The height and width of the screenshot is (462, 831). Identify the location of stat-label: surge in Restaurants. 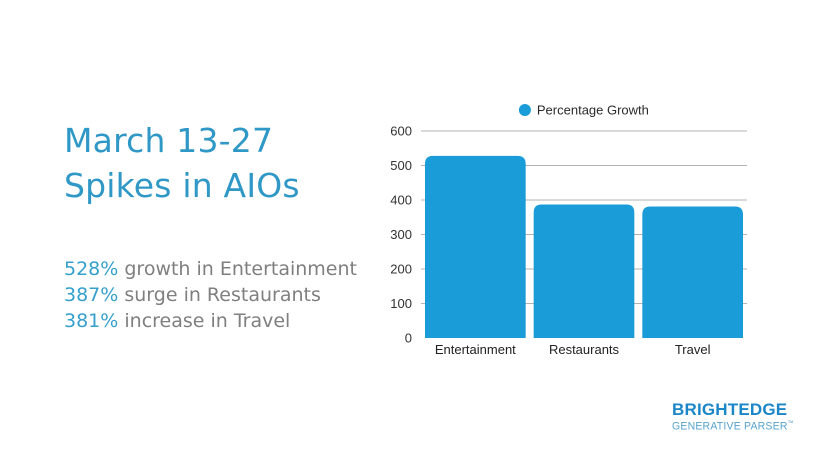
(219, 295).